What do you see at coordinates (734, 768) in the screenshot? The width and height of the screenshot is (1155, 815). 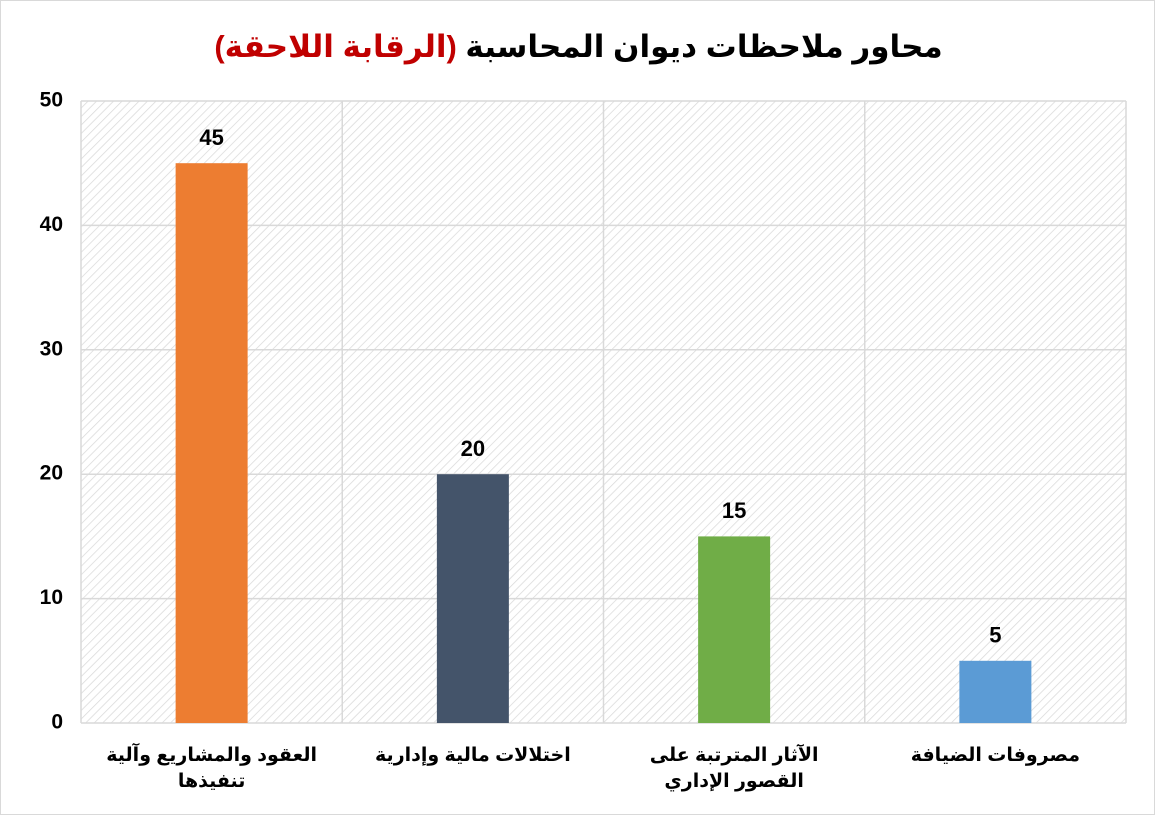 I see `x-tick-label: الآثار المترتبة على القصور الإداري` at bounding box center [734, 768].